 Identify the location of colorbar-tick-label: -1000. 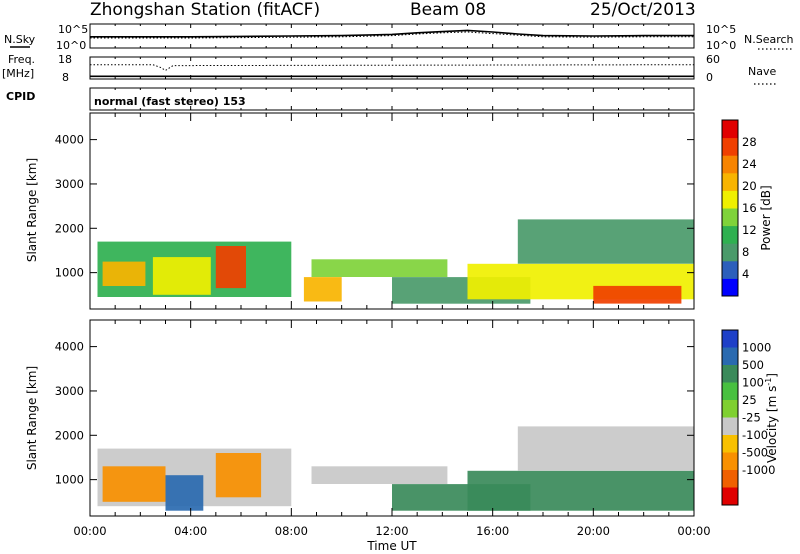
(758, 470).